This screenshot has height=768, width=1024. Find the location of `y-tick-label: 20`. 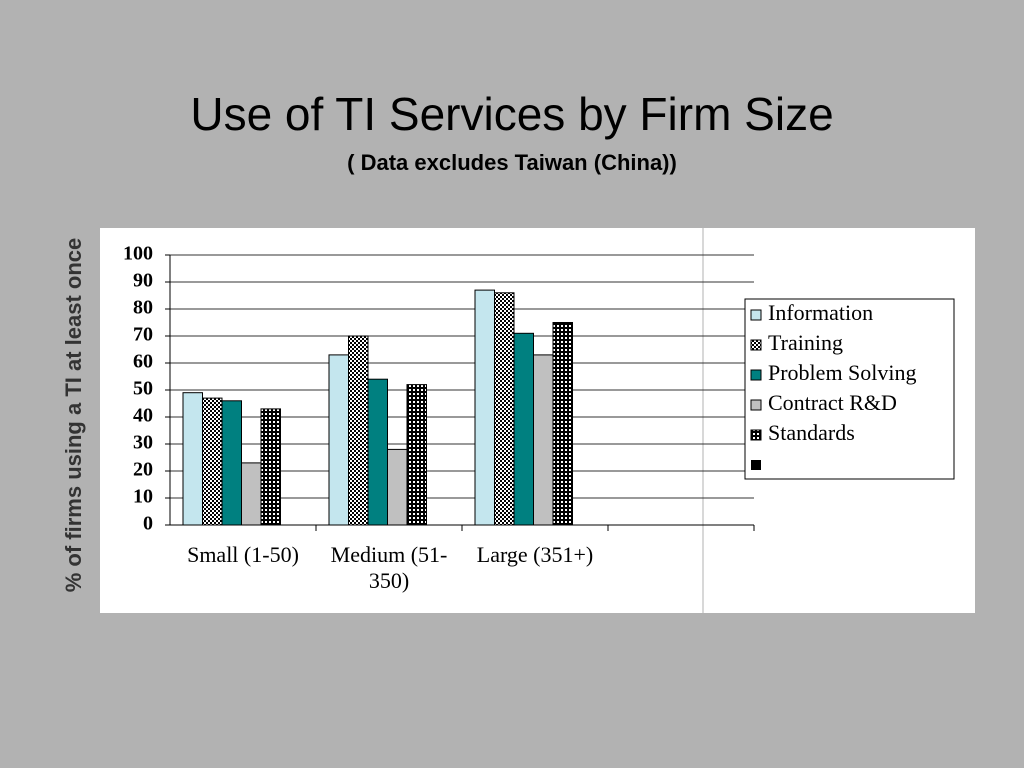

y-tick-label: 20 is located at coordinates (143, 470).